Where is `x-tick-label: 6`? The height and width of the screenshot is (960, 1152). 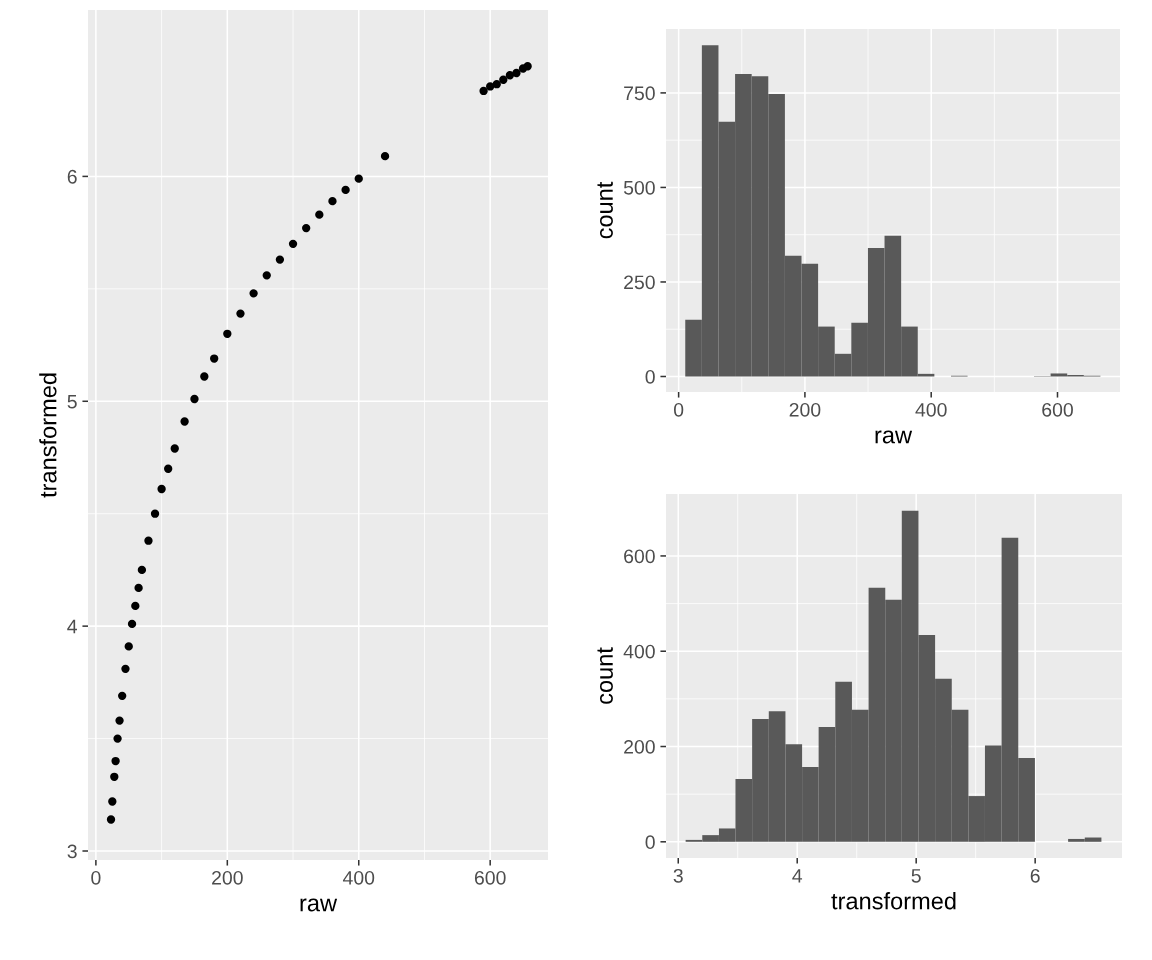 x-tick-label: 6 is located at coordinates (1035, 875).